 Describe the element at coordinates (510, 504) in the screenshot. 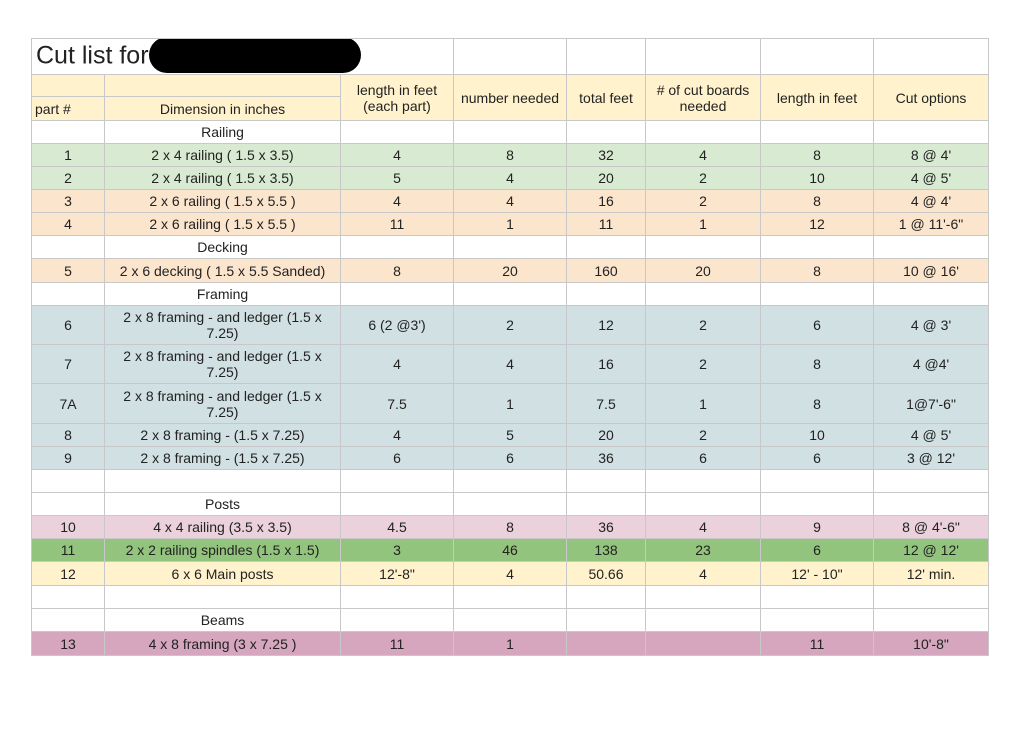

I see `section-row: Posts` at that location.